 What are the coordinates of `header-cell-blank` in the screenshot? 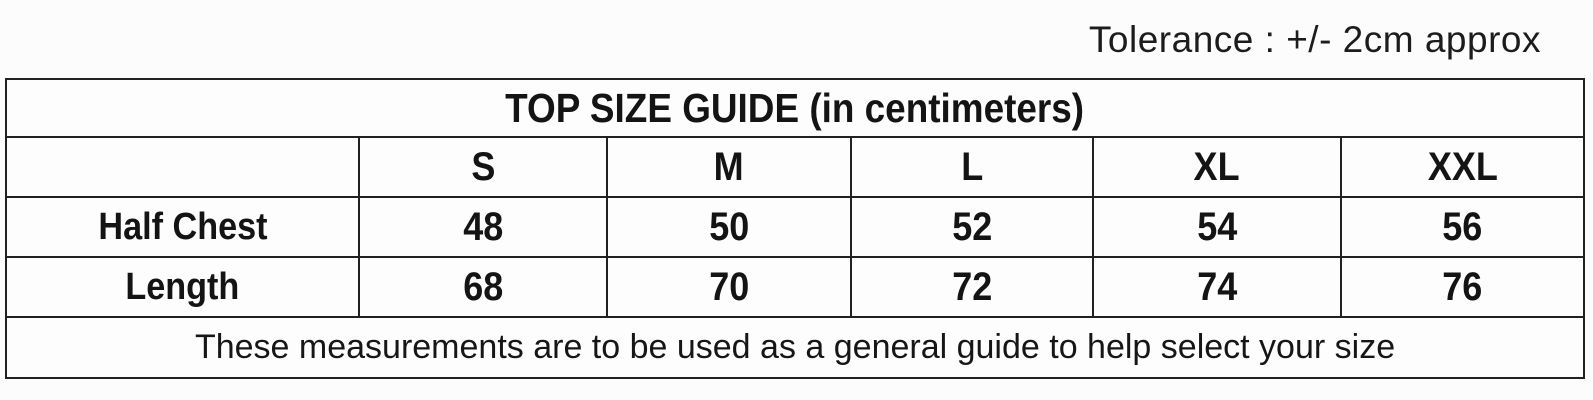 It's located at (182, 167).